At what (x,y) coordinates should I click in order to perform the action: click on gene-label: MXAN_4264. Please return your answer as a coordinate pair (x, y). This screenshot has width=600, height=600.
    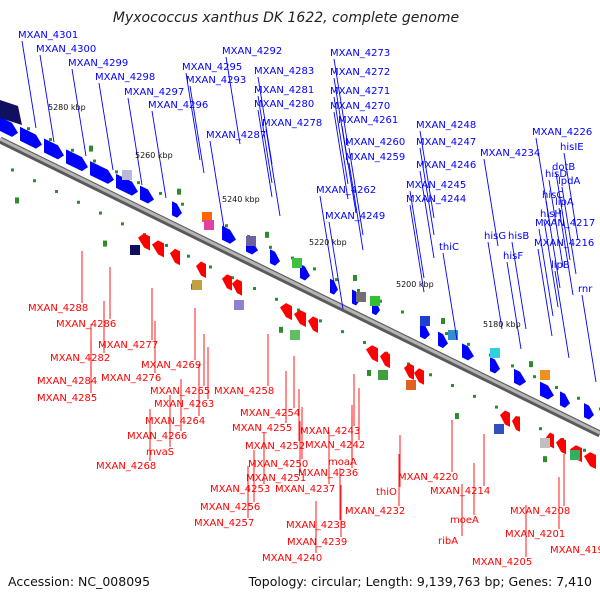
    Looking at the image, I should click on (175, 421).